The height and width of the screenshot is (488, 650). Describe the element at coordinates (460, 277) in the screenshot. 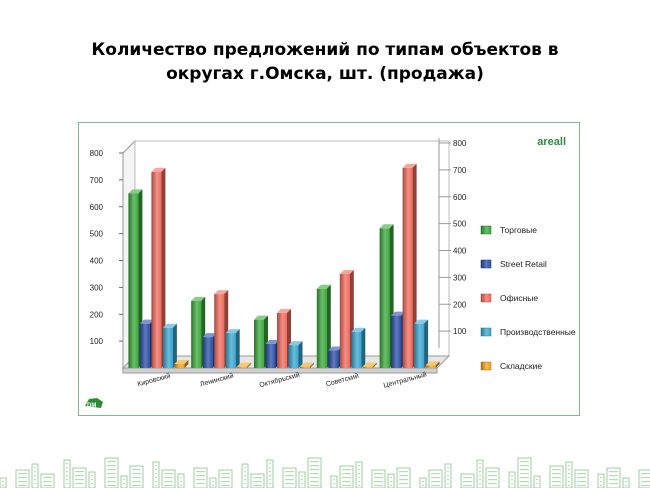

I see `right-tick-label: 300` at that location.